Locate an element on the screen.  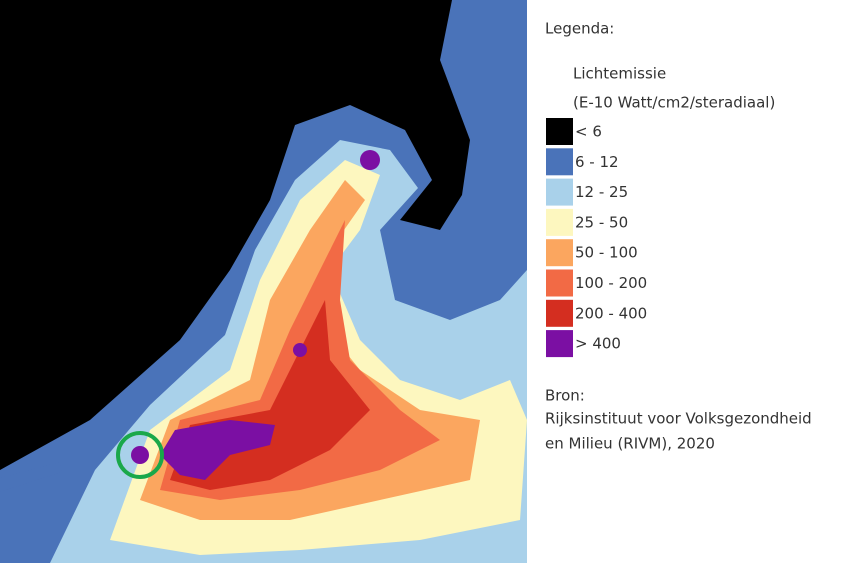
legend-label: 50 - 100 is located at coordinates (606, 253).